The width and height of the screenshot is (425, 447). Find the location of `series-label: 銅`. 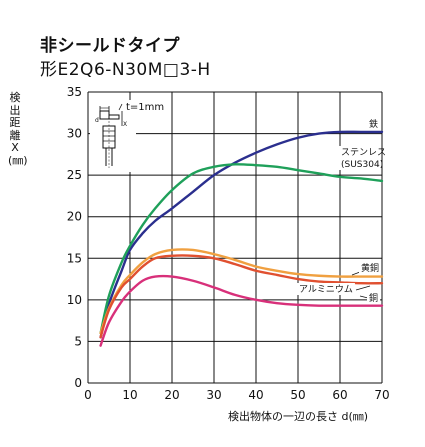

series-label: 銅 is located at coordinates (373, 298).